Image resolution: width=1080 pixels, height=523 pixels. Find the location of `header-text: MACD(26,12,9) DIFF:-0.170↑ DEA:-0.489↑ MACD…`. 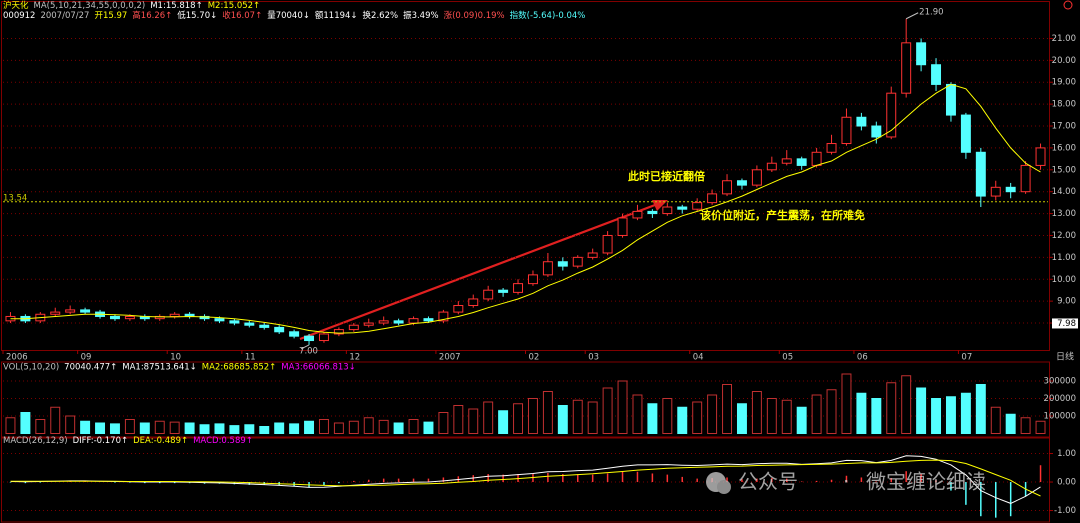

header-text: MACD(26,12,9) DIFF:-0.170↑ DEA:-0.489↑ MACD… is located at coordinates (128, 441).